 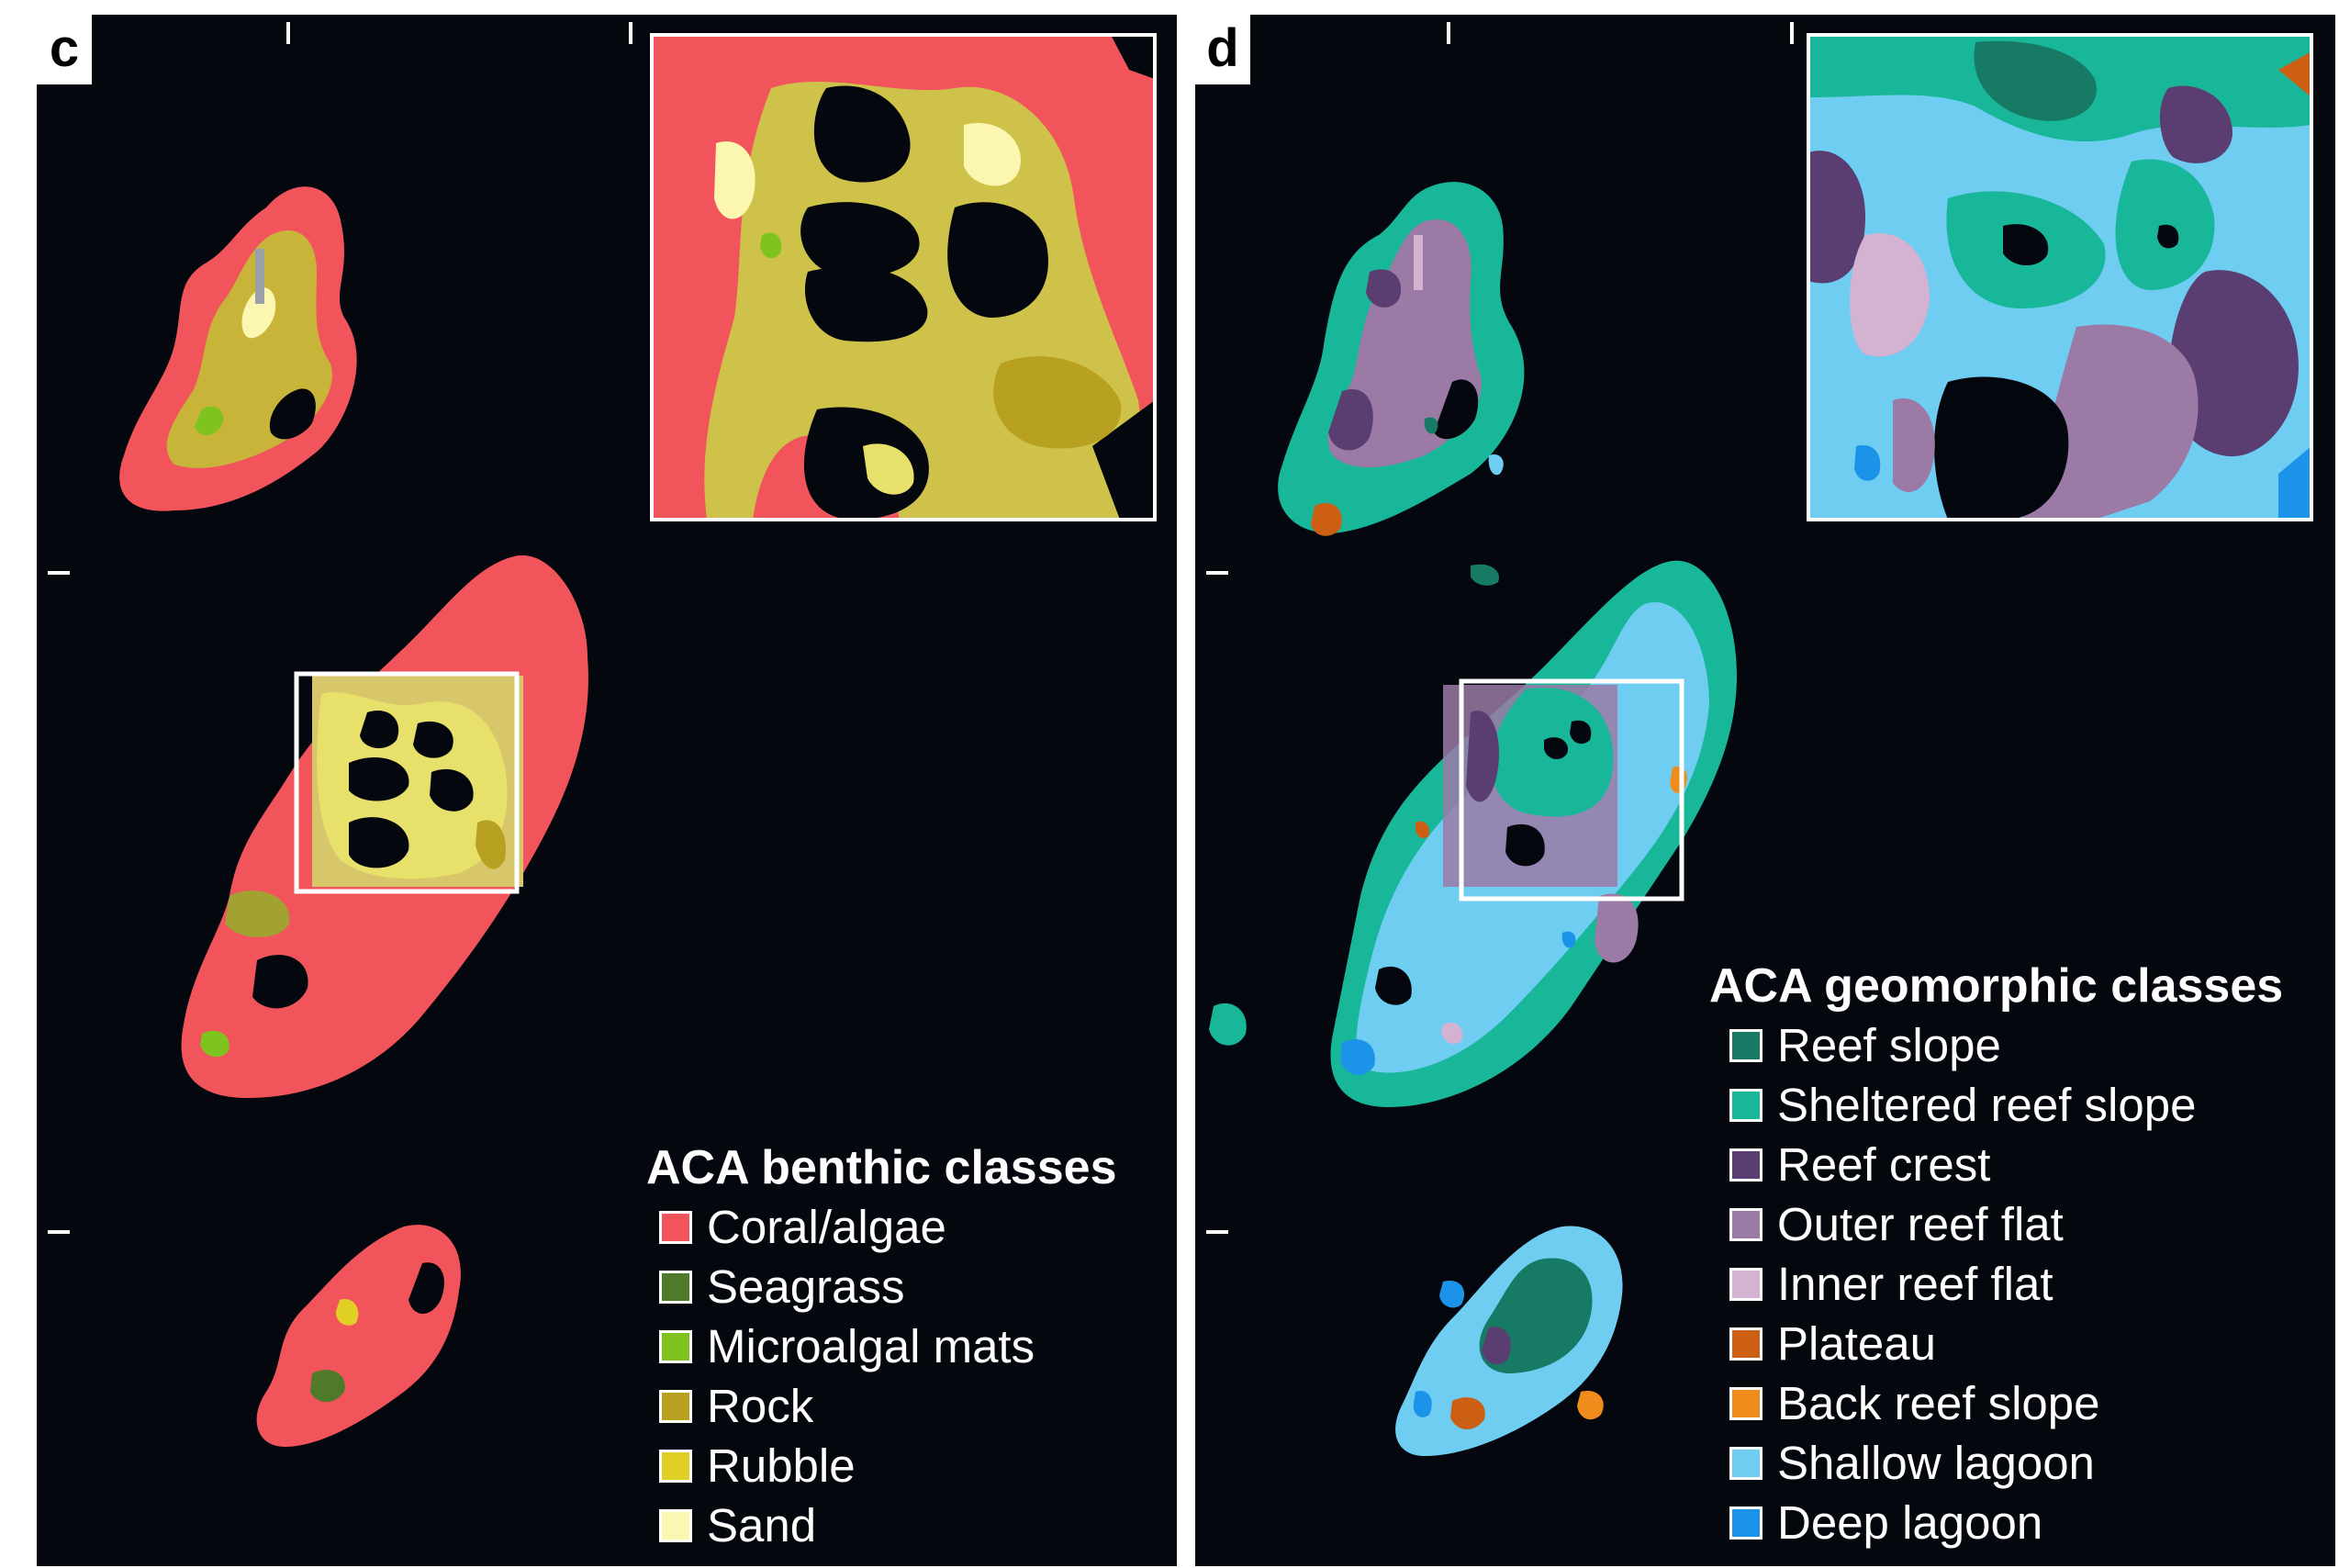 What do you see at coordinates (1222, 49) in the screenshot?
I see `panel-label-d: d` at bounding box center [1222, 49].